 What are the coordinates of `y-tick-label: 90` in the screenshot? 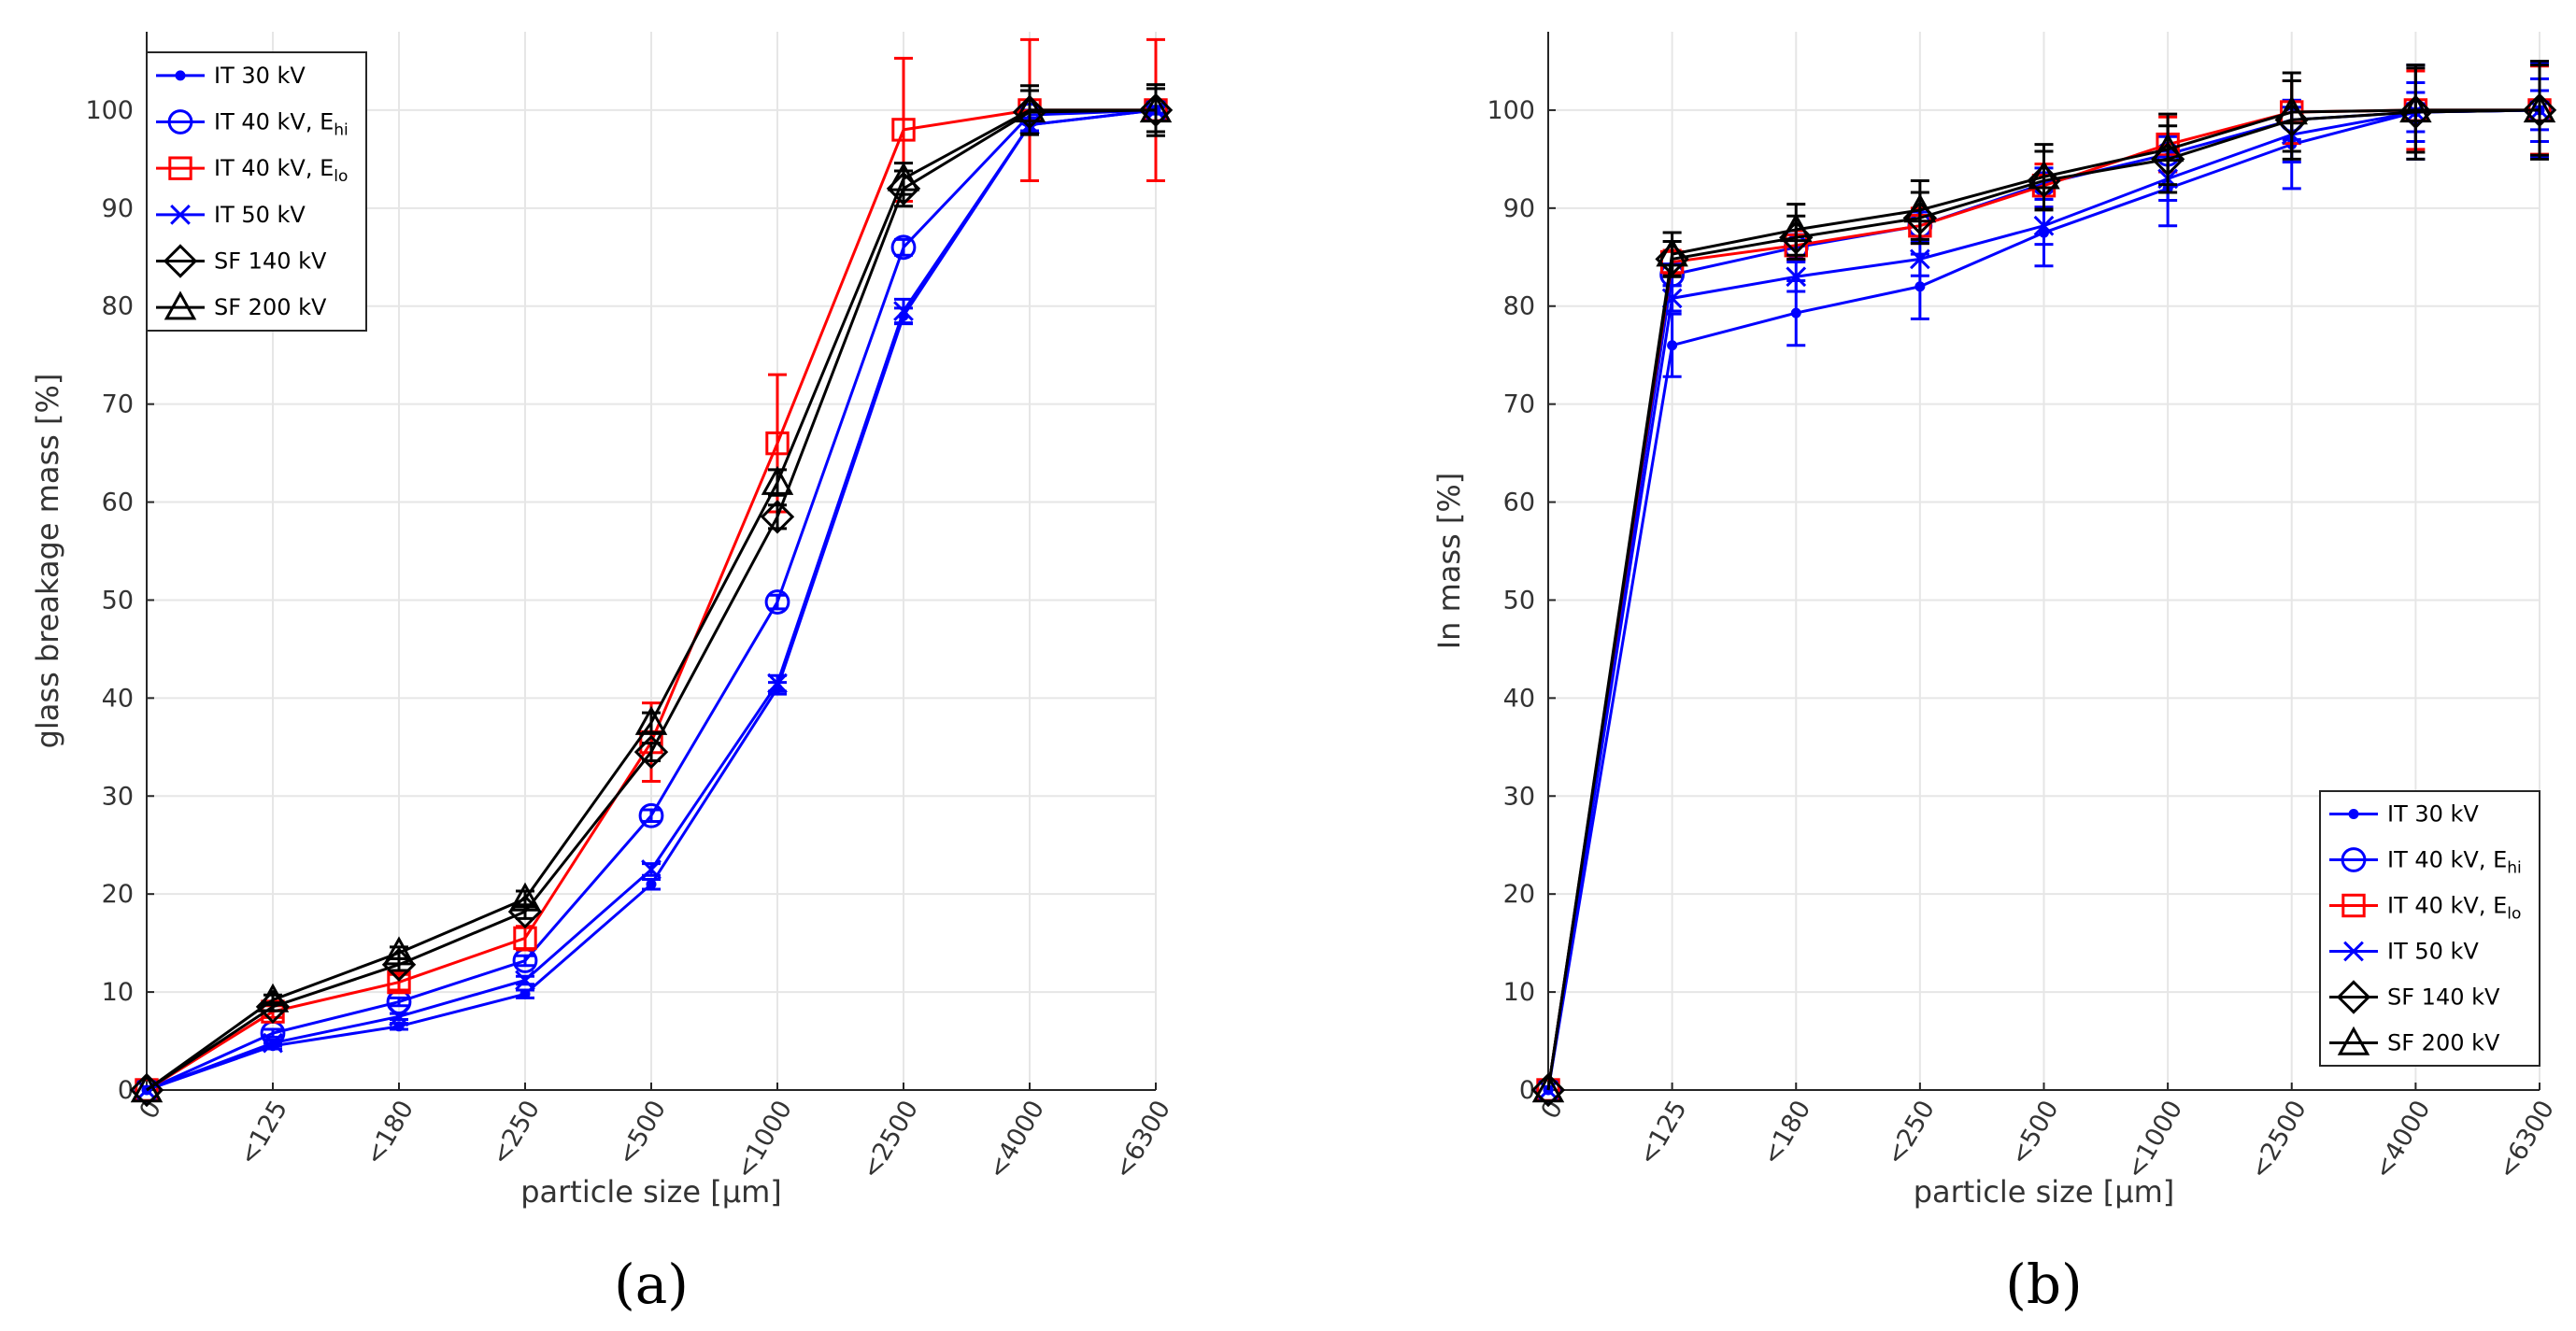 It's located at (118, 208).